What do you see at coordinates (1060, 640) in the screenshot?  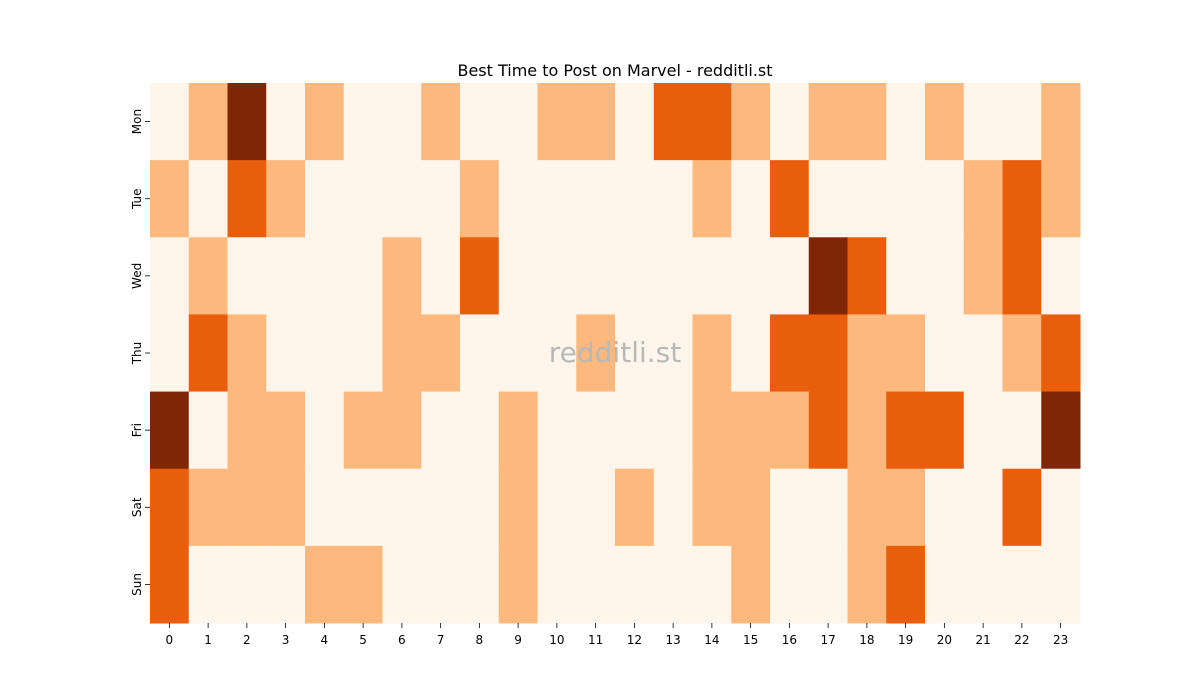 I see `x-tick-label: 23` at bounding box center [1060, 640].